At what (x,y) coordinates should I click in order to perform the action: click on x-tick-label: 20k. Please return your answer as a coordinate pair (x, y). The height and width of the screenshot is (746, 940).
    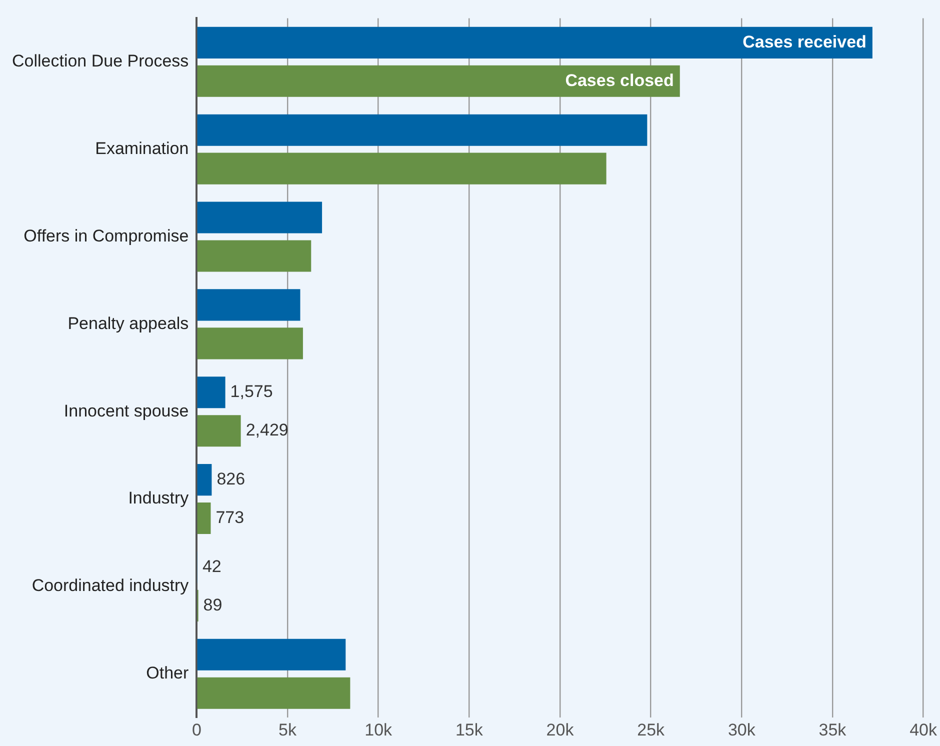
    Looking at the image, I should click on (560, 730).